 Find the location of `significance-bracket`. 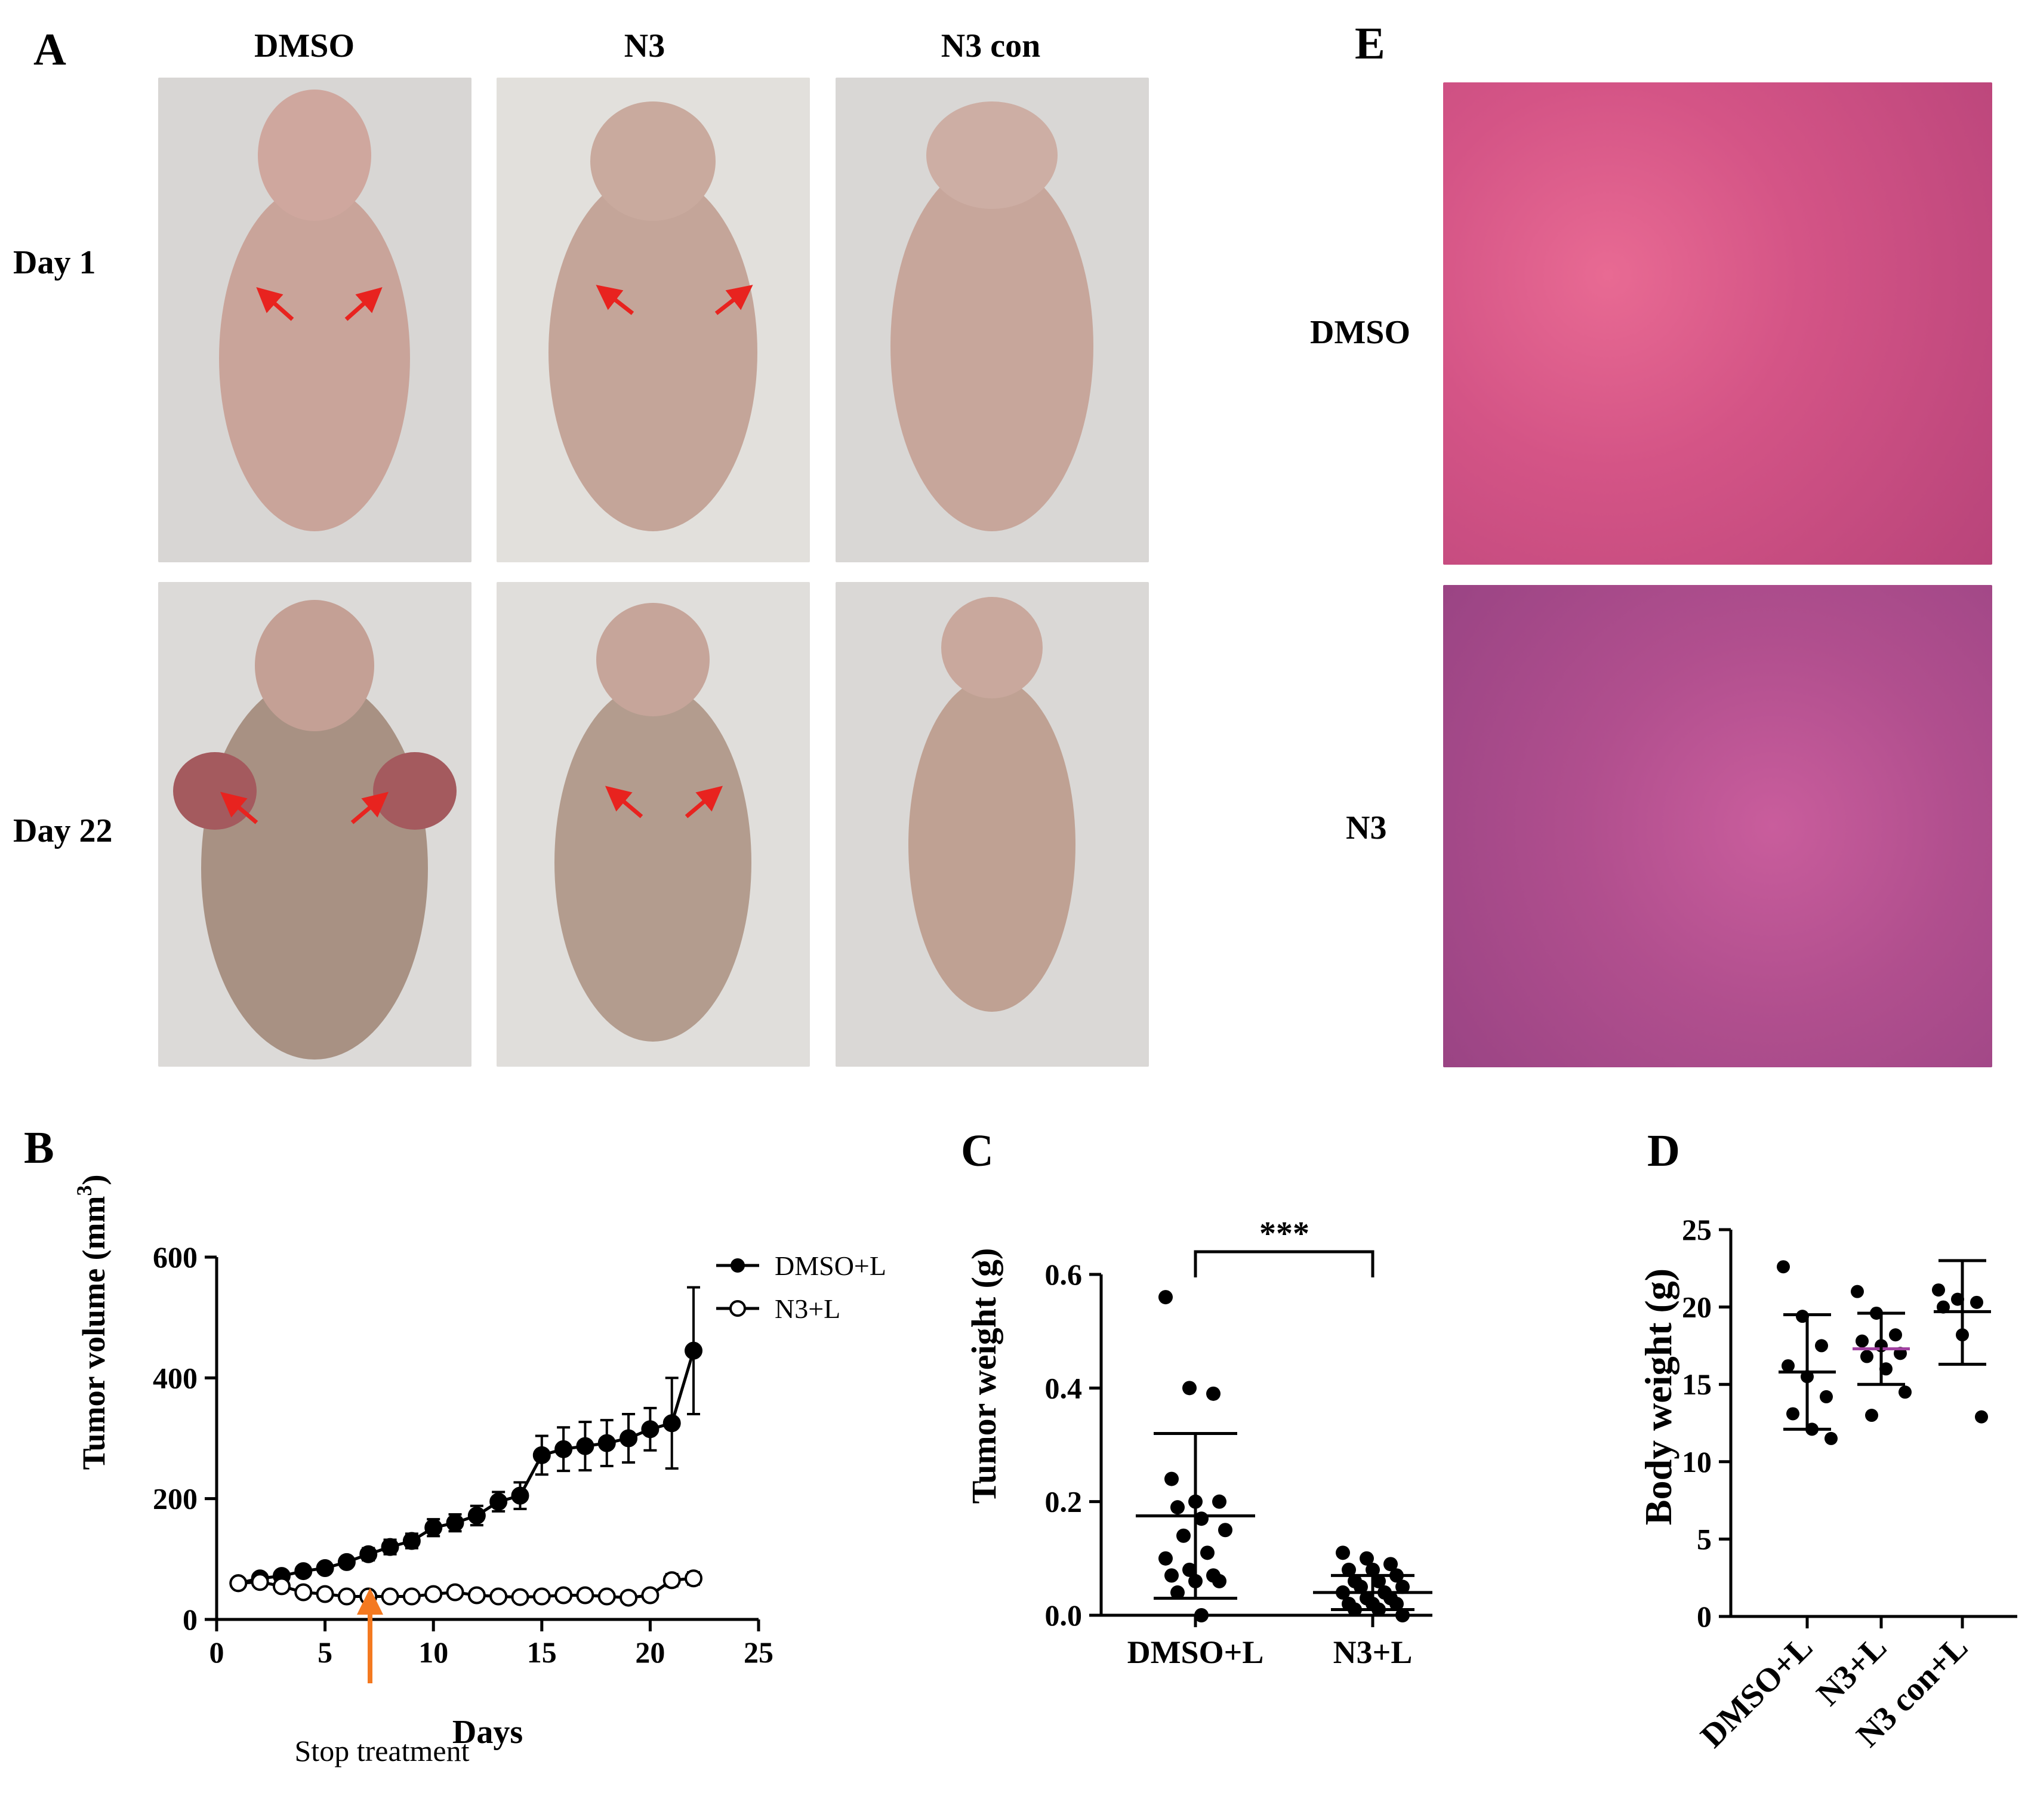

significance-bracket is located at coordinates (1284, 1264).